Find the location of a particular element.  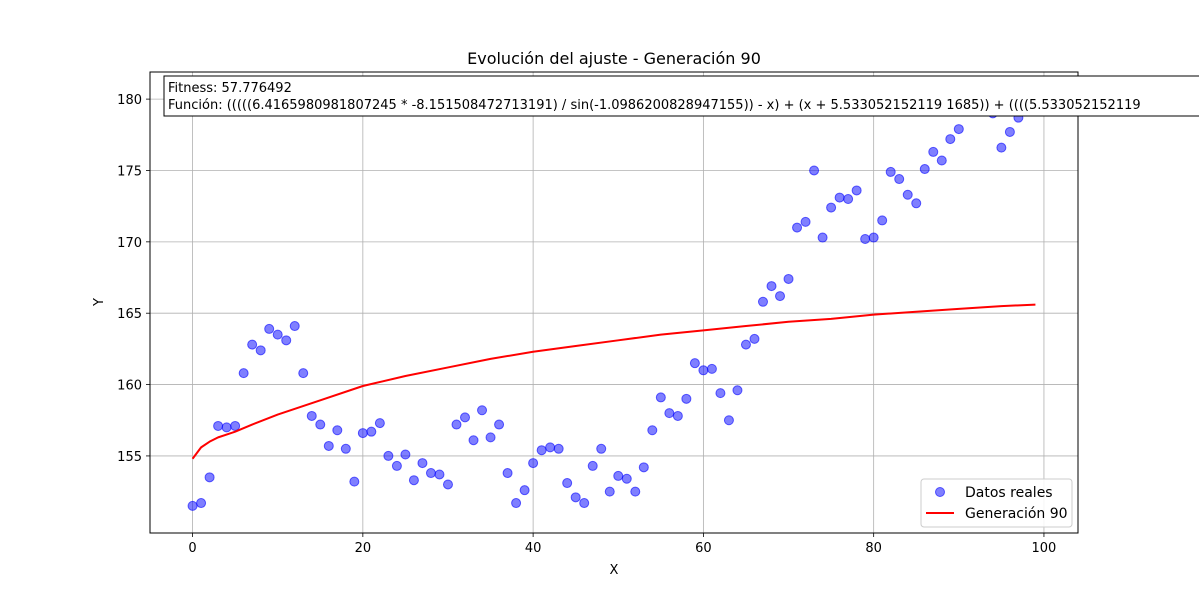

x-tick-label: 20 is located at coordinates (363, 548).